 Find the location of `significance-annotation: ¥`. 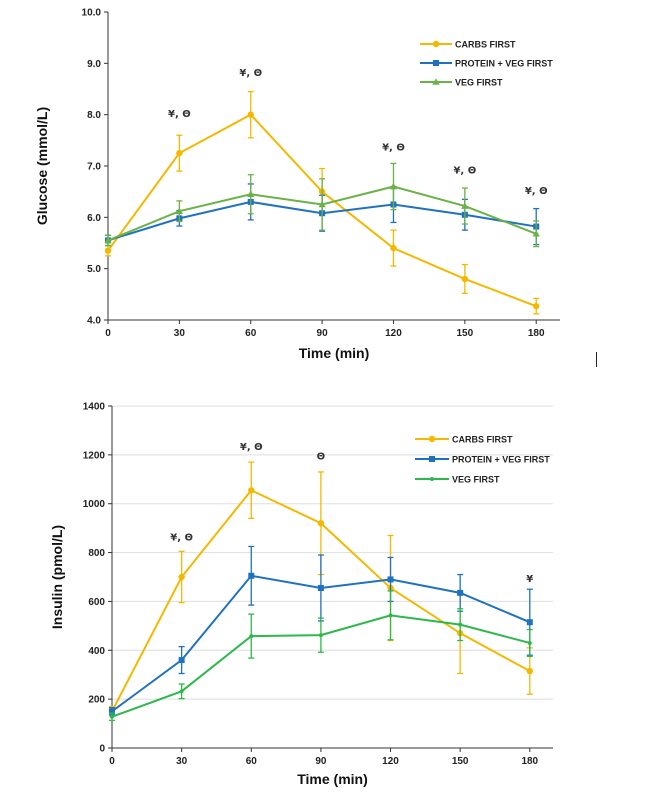

significance-annotation: ¥ is located at coordinates (529, 579).